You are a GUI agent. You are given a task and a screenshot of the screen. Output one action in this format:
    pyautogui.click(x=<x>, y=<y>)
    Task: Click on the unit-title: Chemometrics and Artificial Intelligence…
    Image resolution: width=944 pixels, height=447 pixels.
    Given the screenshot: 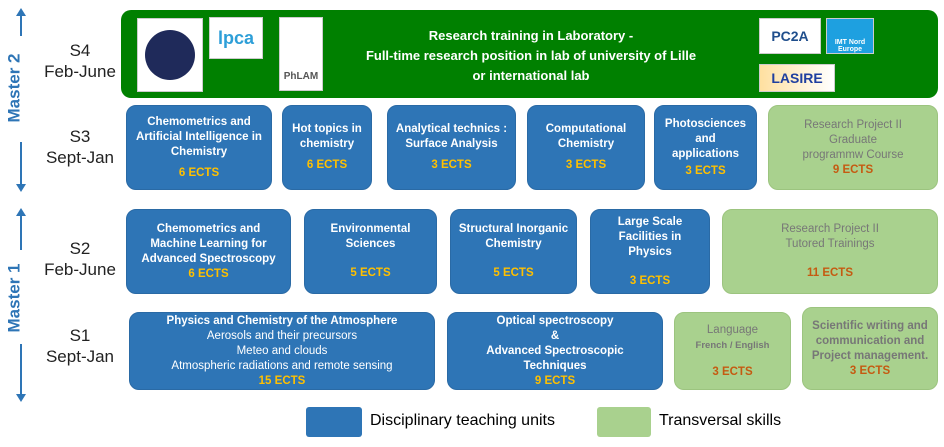 What is the action you would take?
    pyautogui.click(x=199, y=136)
    